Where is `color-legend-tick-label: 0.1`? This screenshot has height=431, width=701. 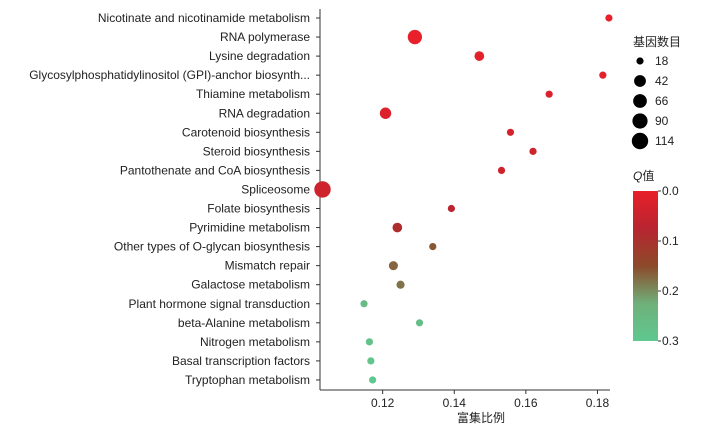
color-legend-tick-label: 0.1 is located at coordinates (670, 241).